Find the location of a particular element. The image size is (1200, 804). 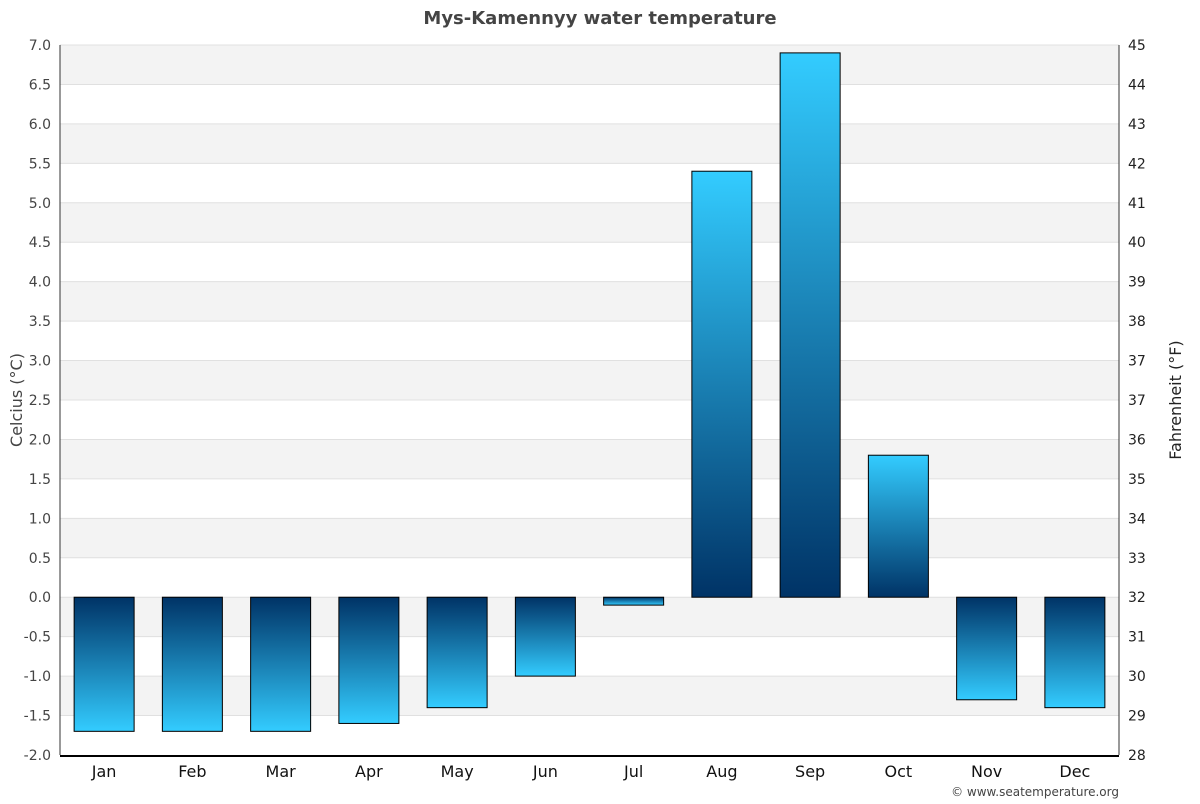

y-tick-label: 2.0 is located at coordinates (40, 440).